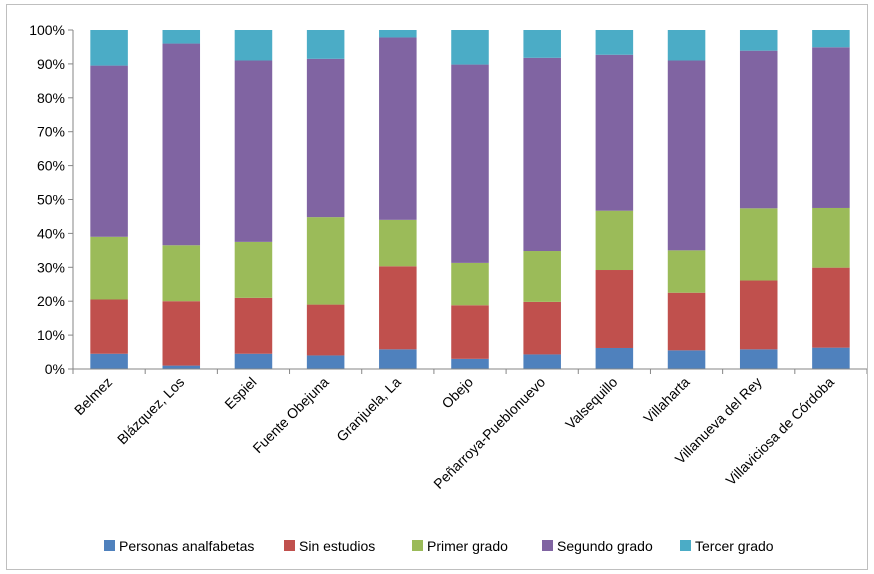 The height and width of the screenshot is (574, 874). I want to click on y-axis: 0% 10% 20% 30% 40% 50% 60% 70% 80% 90% 100%, so click(51, 199).